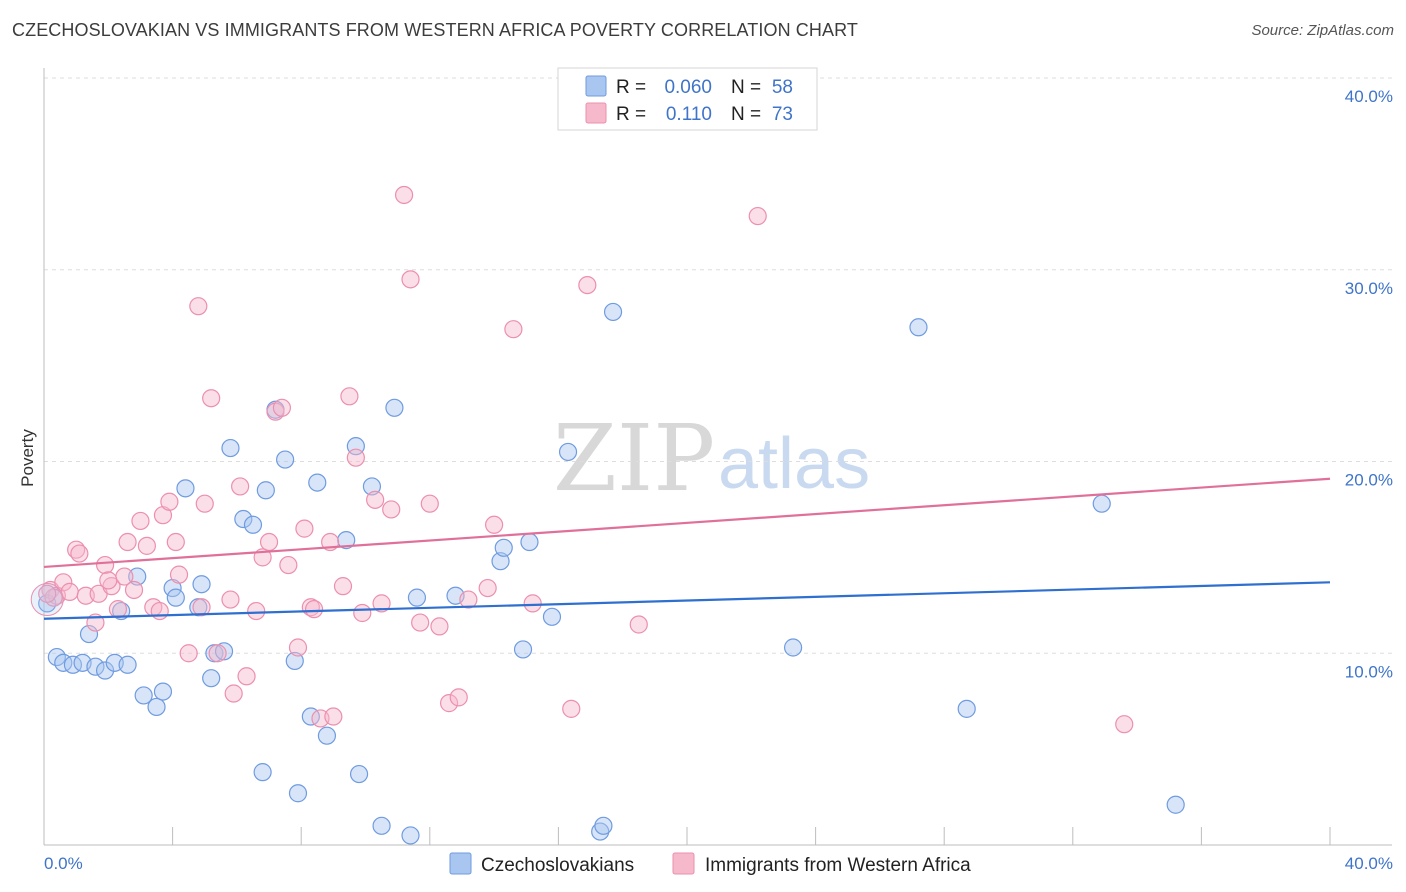 This screenshot has width=1406, height=892. What do you see at coordinates (27, 458) in the screenshot?
I see `y-axis-label: Poverty` at bounding box center [27, 458].